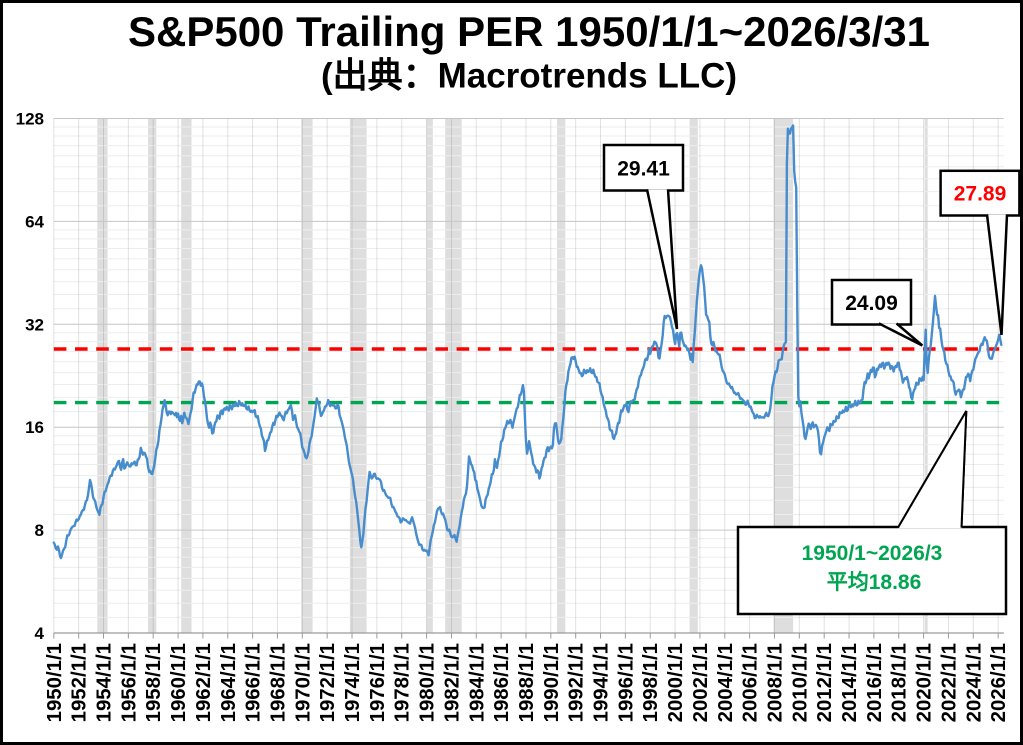  What do you see at coordinates (452, 682) in the screenshot?
I see `svg-text: 1982/1/1` at bounding box center [452, 682].